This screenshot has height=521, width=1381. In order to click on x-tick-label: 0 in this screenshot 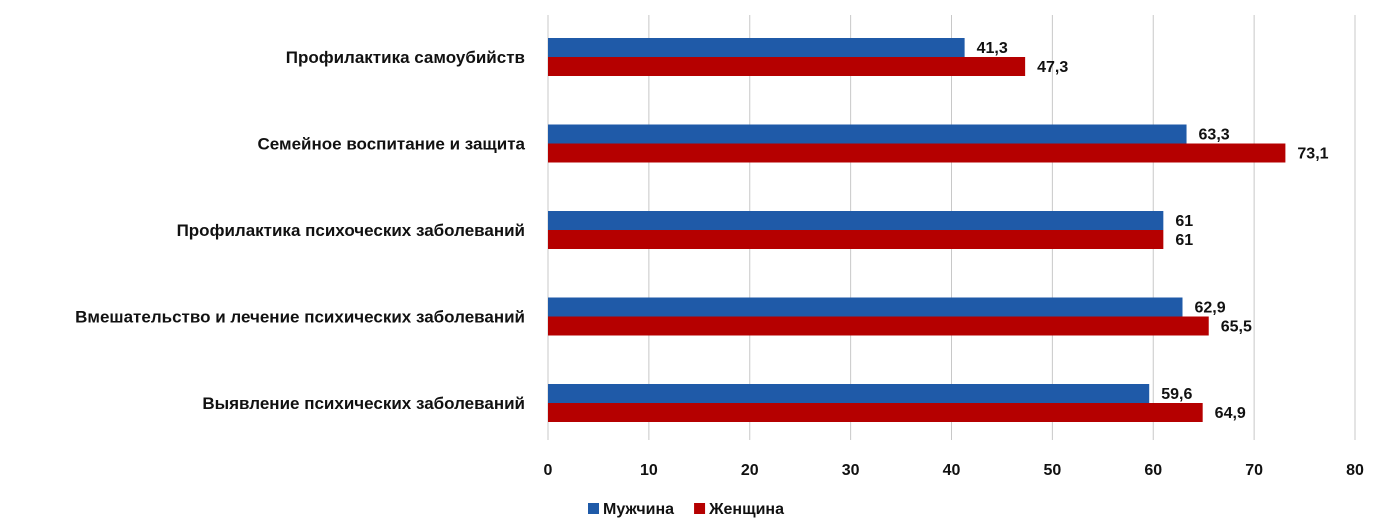, I will do `click(548, 470)`.